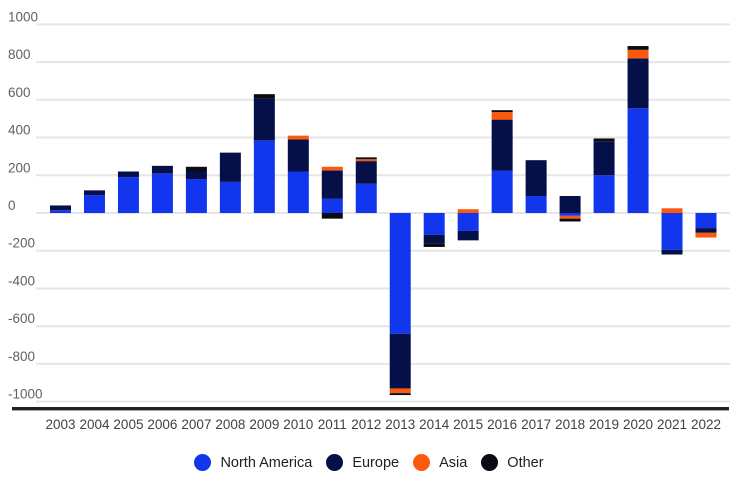 This screenshot has width=738, height=483. What do you see at coordinates (502, 145) in the screenshot?
I see `bar-segment-2016-europe` at bounding box center [502, 145].